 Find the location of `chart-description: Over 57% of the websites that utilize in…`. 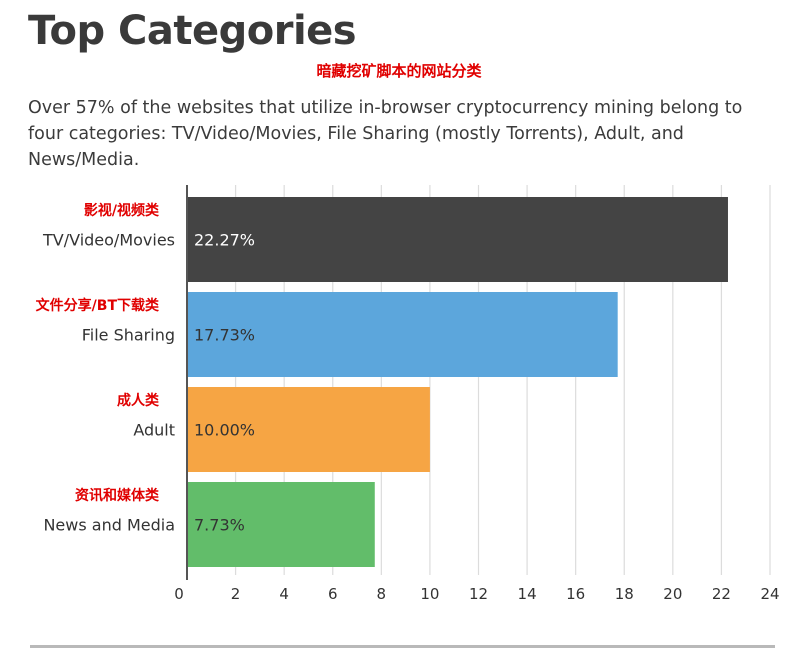

chart-description: Over 57% of the websites that utilize in… is located at coordinates (385, 134).